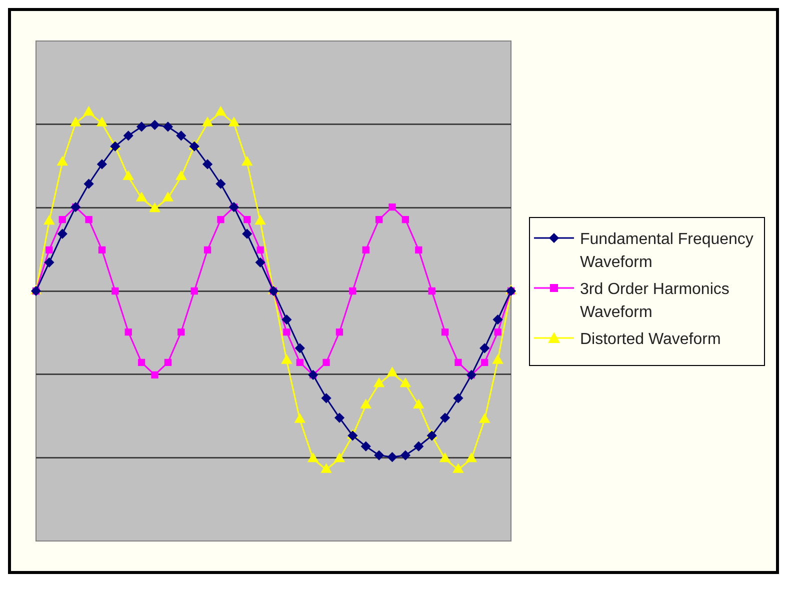 The width and height of the screenshot is (791, 590). I want to click on legend-label: Fundamental Frequency Waveform, so click(667, 251).